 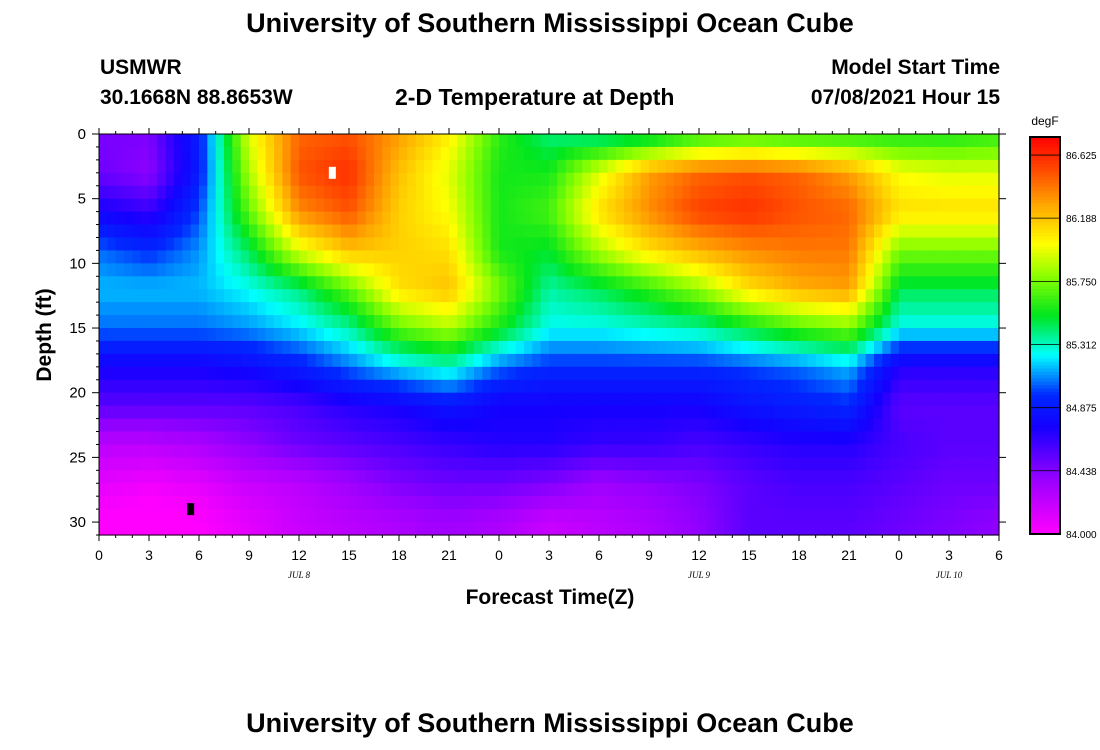 I want to click on x-tick-label: 15, so click(x=749, y=555).